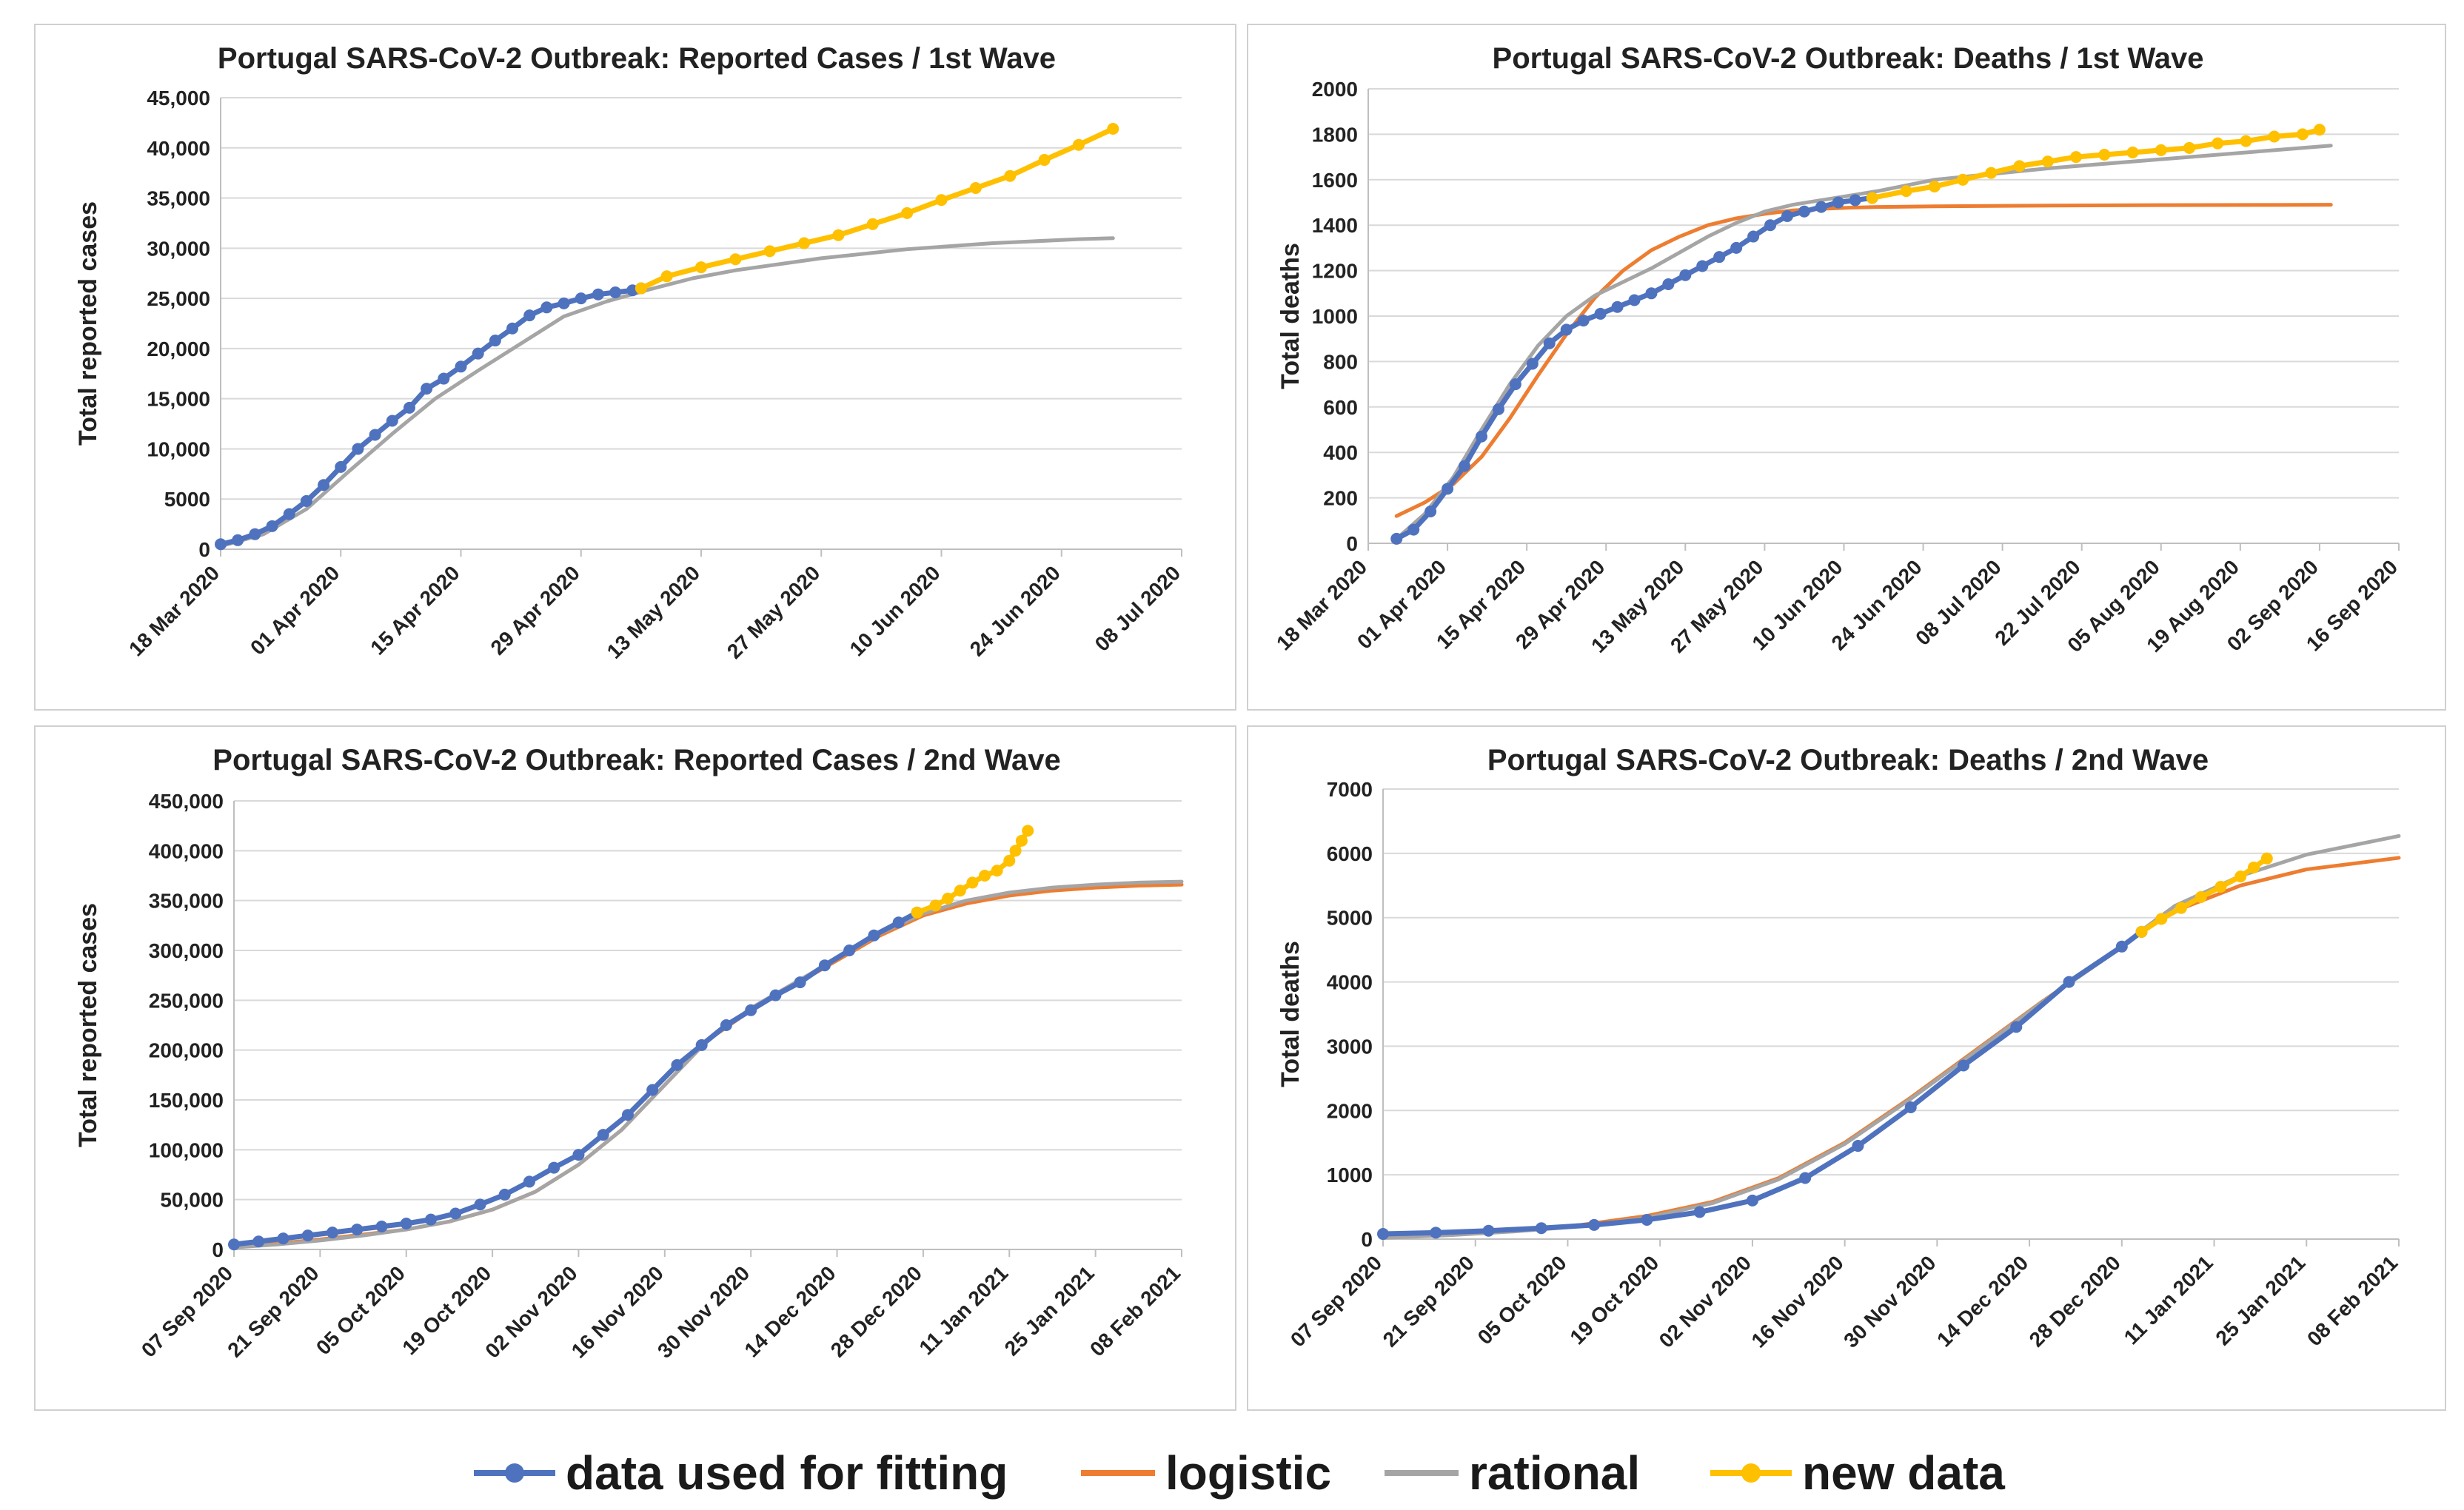 Image resolution: width=2464 pixels, height=1510 pixels. Describe the element at coordinates (1512, 1473) in the screenshot. I see `legend-item-rational: rational` at that location.